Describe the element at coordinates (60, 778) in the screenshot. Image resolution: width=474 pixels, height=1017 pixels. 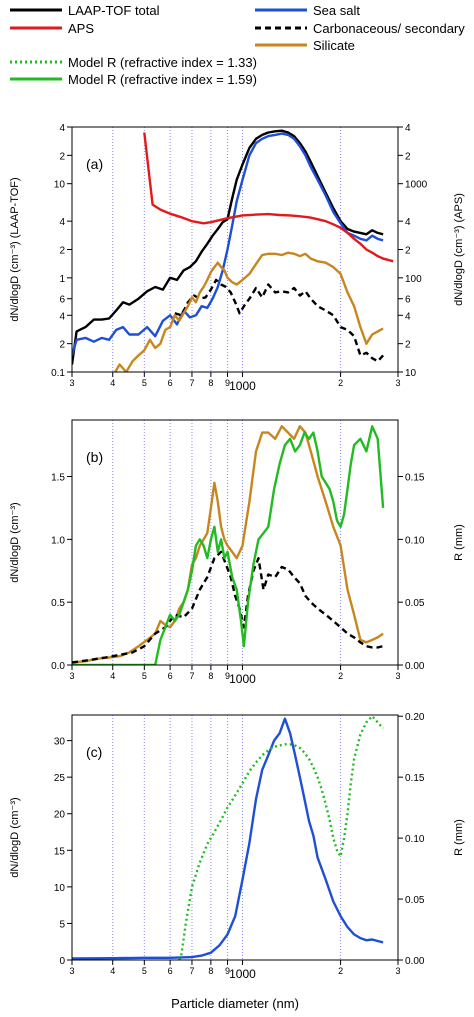
I see `y-tick-label: 25` at that location.